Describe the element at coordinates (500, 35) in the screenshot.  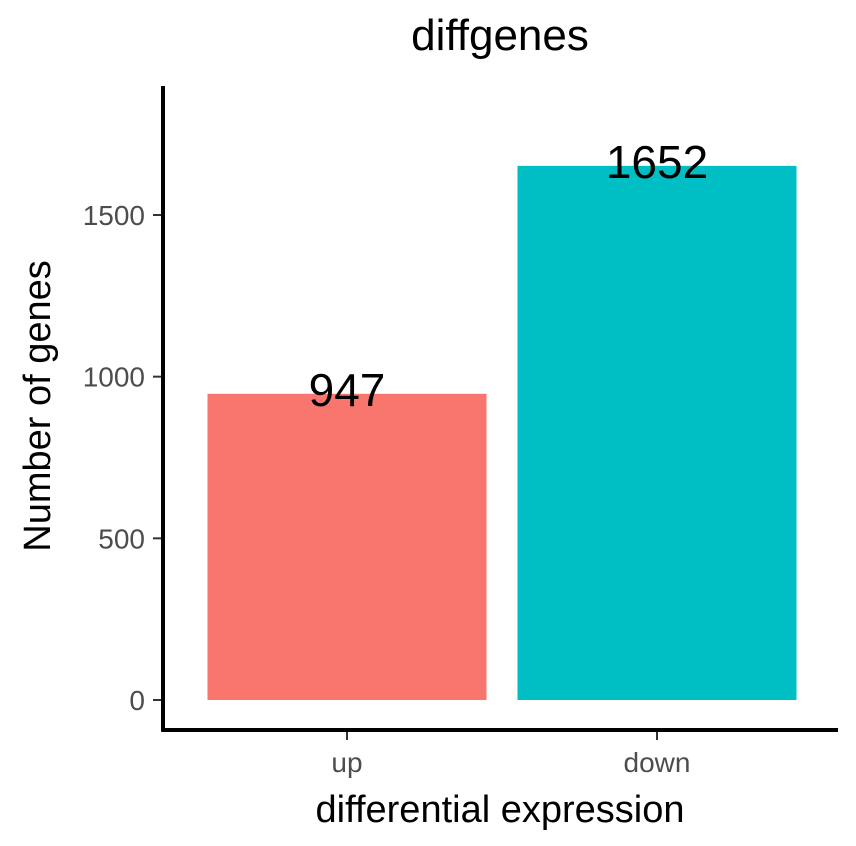
I see `chart-title: diffgenes` at that location.